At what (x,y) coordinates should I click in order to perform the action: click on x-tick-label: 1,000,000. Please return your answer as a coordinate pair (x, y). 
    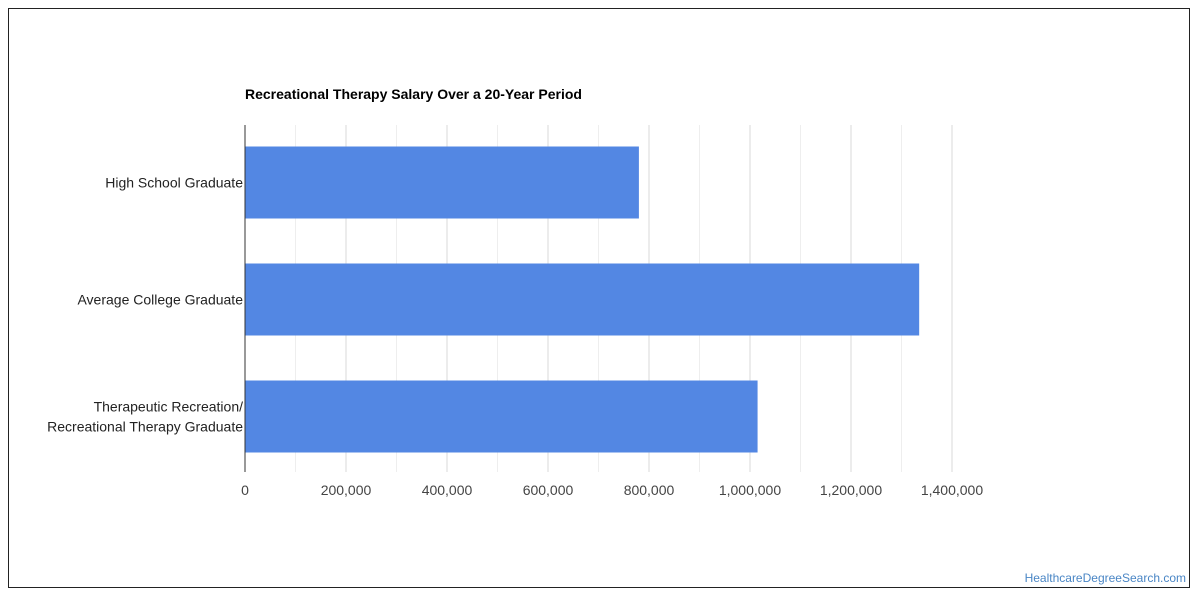
    Looking at the image, I should click on (750, 490).